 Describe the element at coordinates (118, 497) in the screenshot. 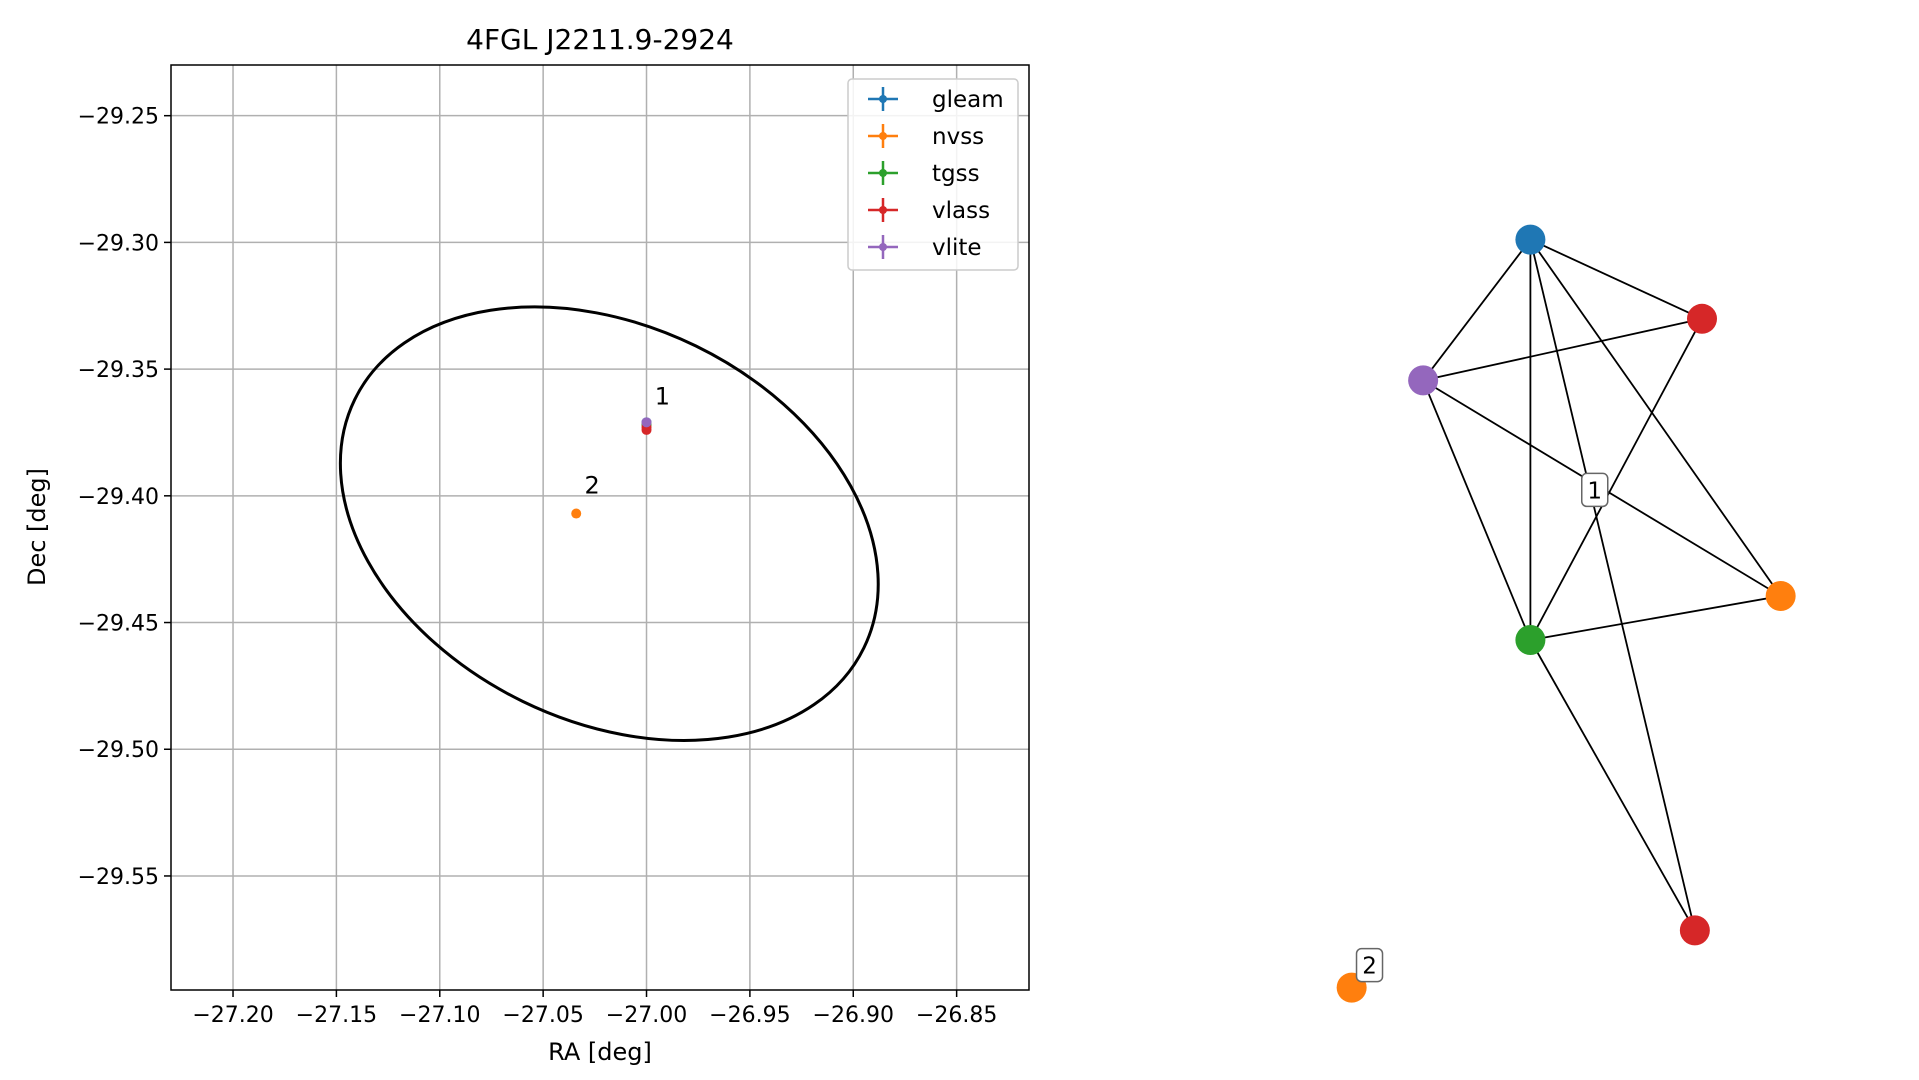

I see `y-tick-label: −29.40` at that location.